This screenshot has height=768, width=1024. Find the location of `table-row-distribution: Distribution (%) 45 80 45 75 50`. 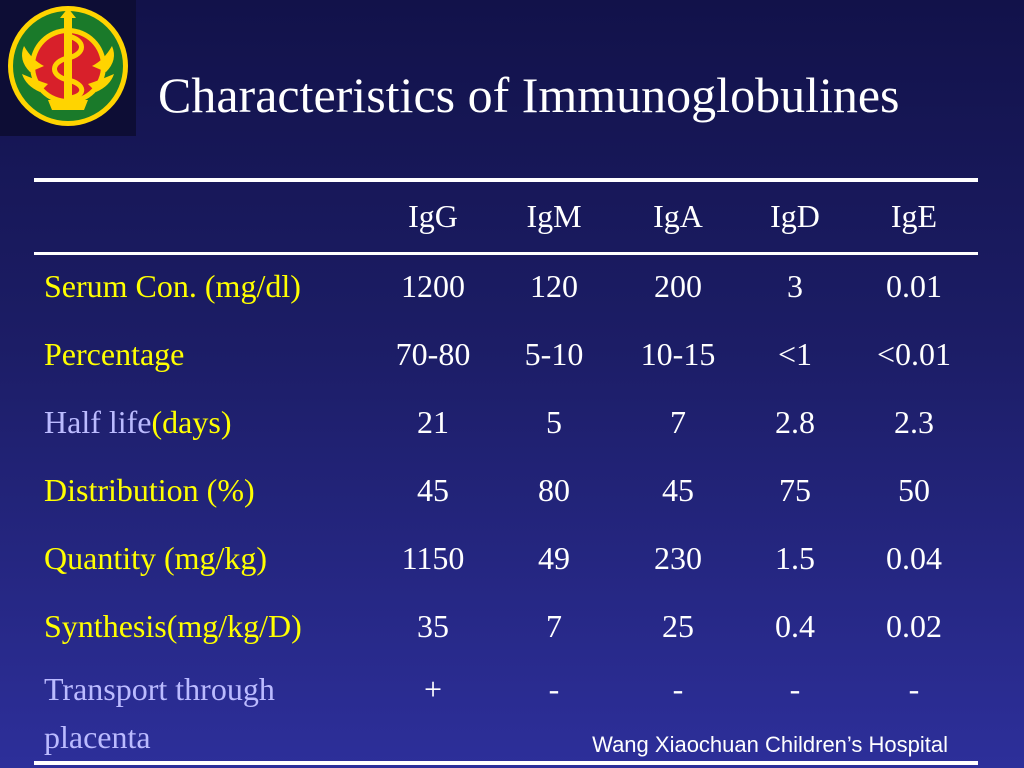

table-row-distribution: Distribution (%) 45 80 45 75 50 is located at coordinates (506, 495).